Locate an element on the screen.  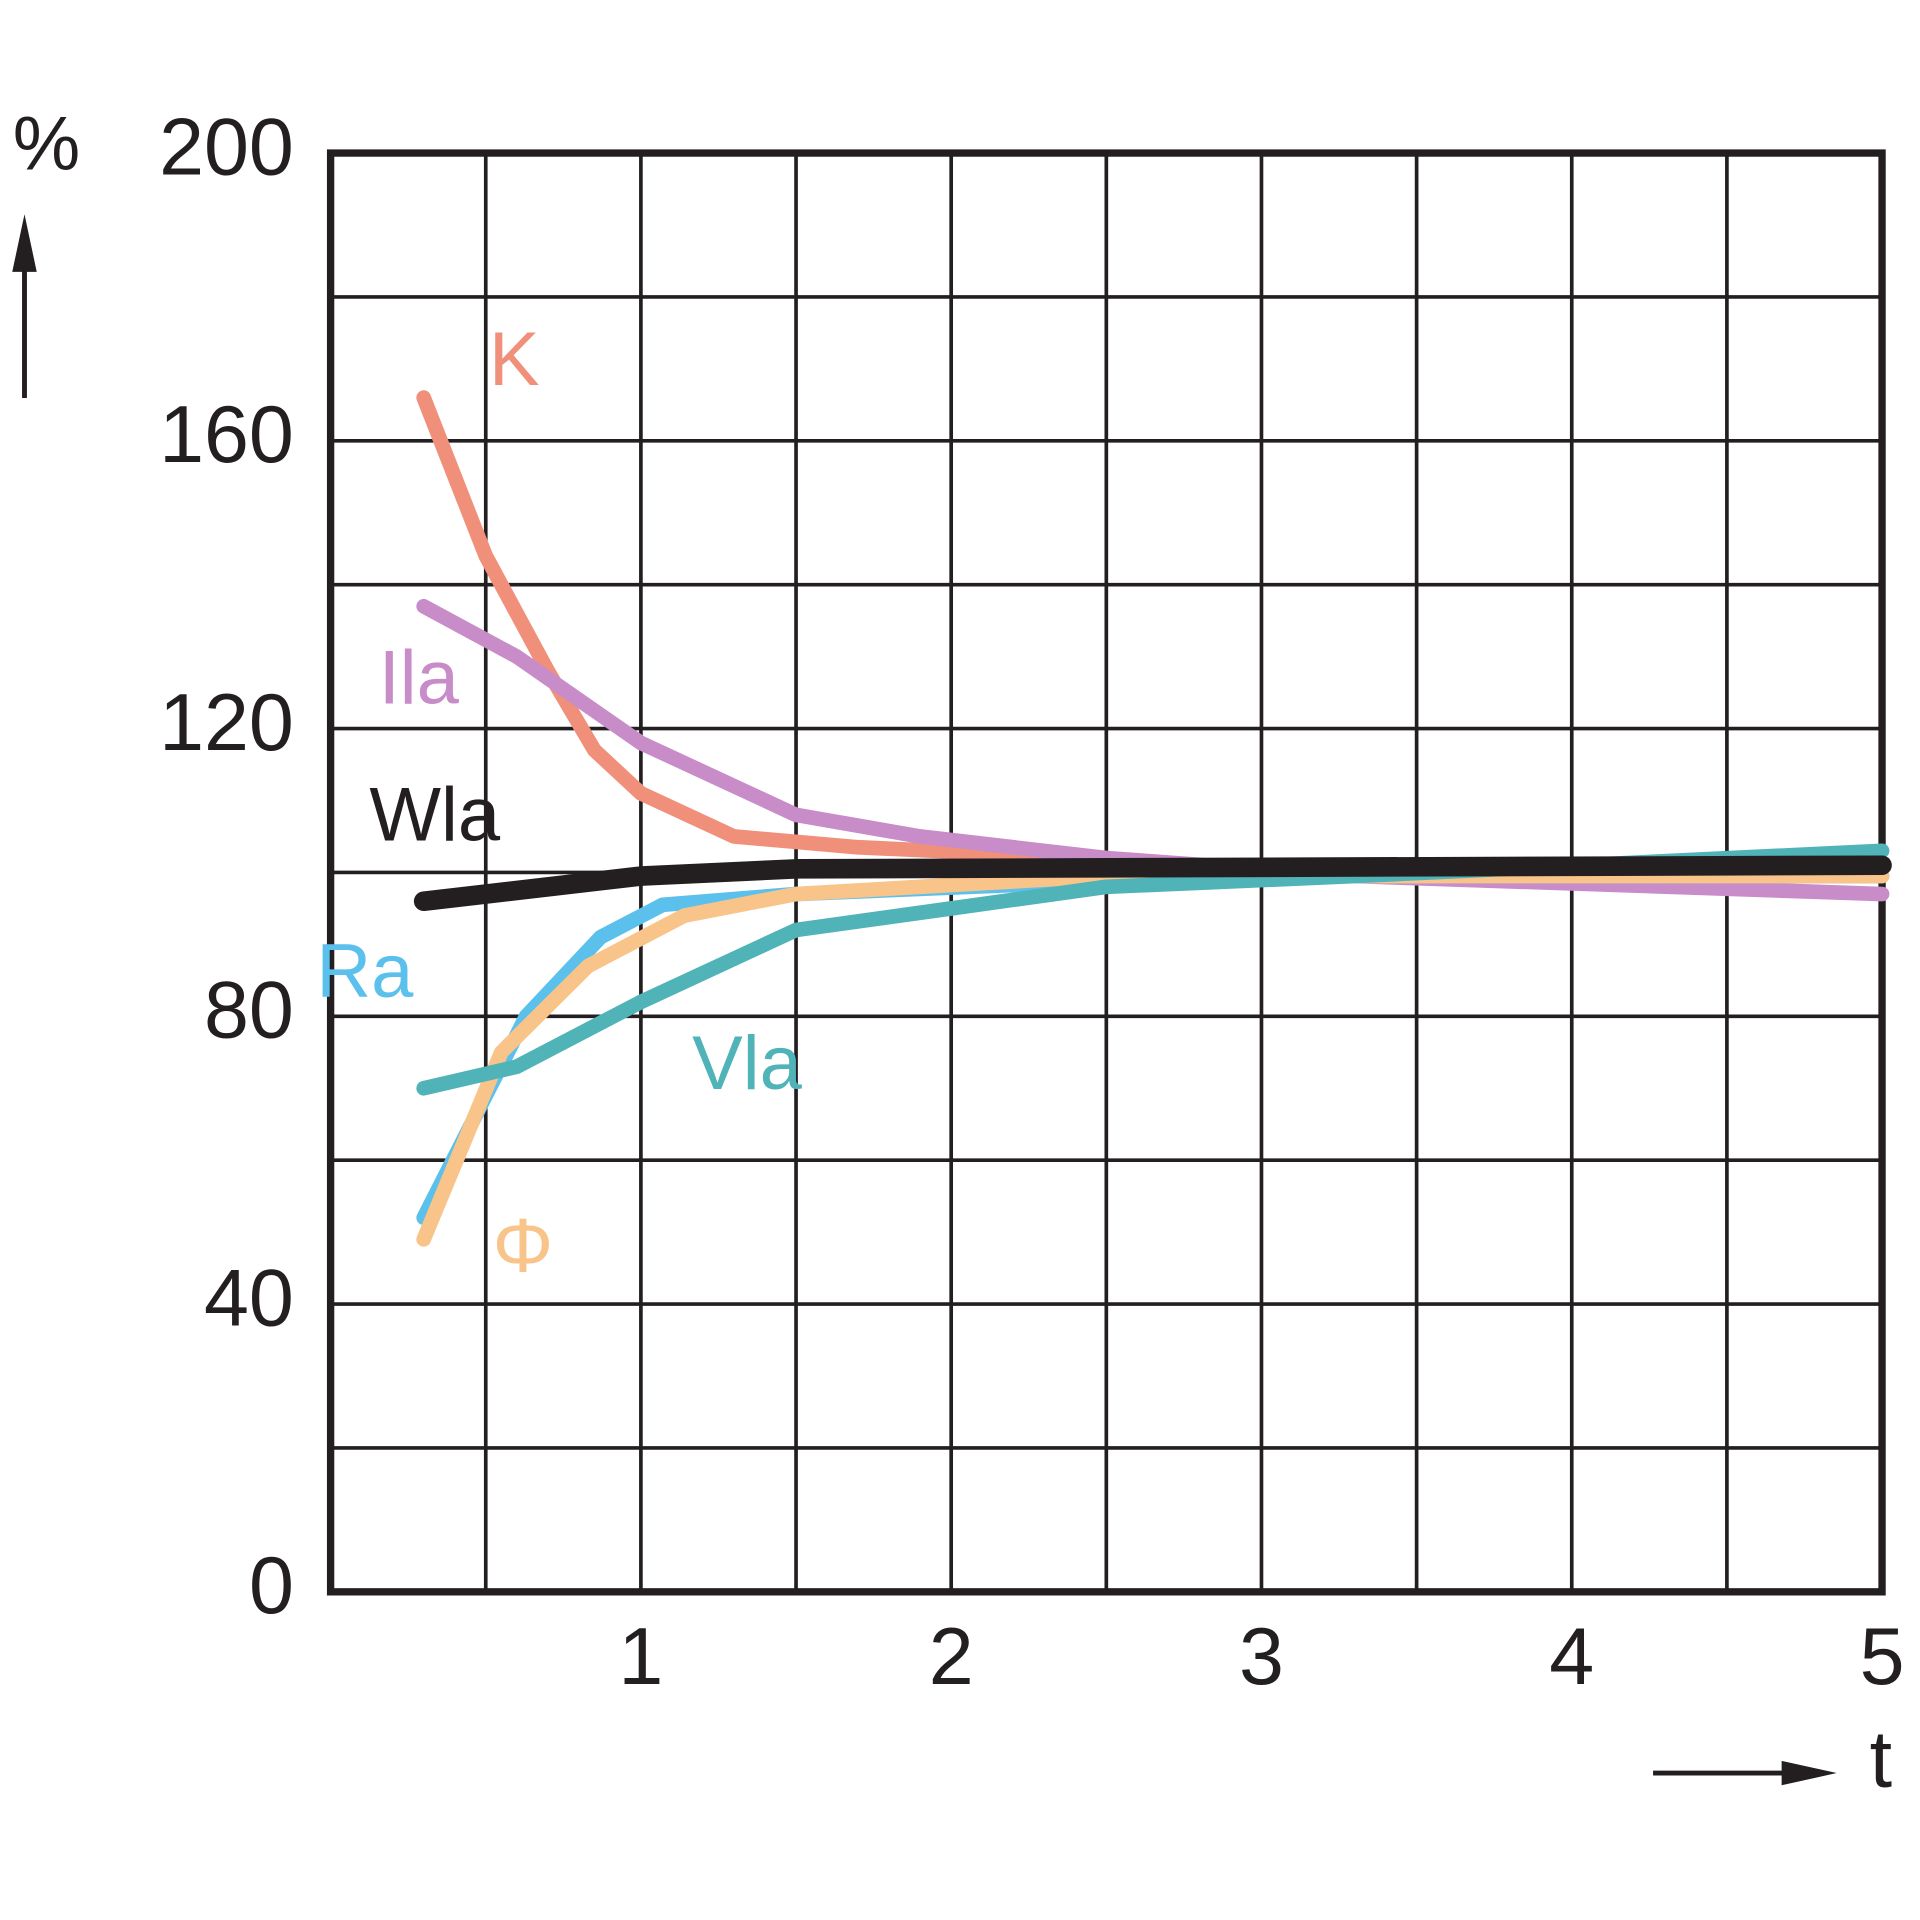
y-tick-label: 0 is located at coordinates (271, 1586).